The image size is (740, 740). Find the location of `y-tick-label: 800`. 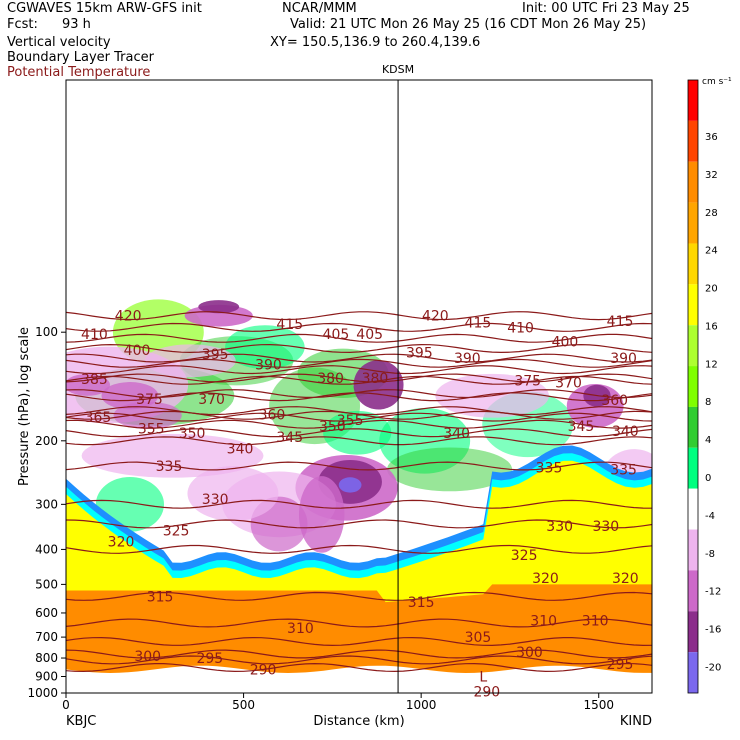

y-tick-label: 800 is located at coordinates (46, 658).